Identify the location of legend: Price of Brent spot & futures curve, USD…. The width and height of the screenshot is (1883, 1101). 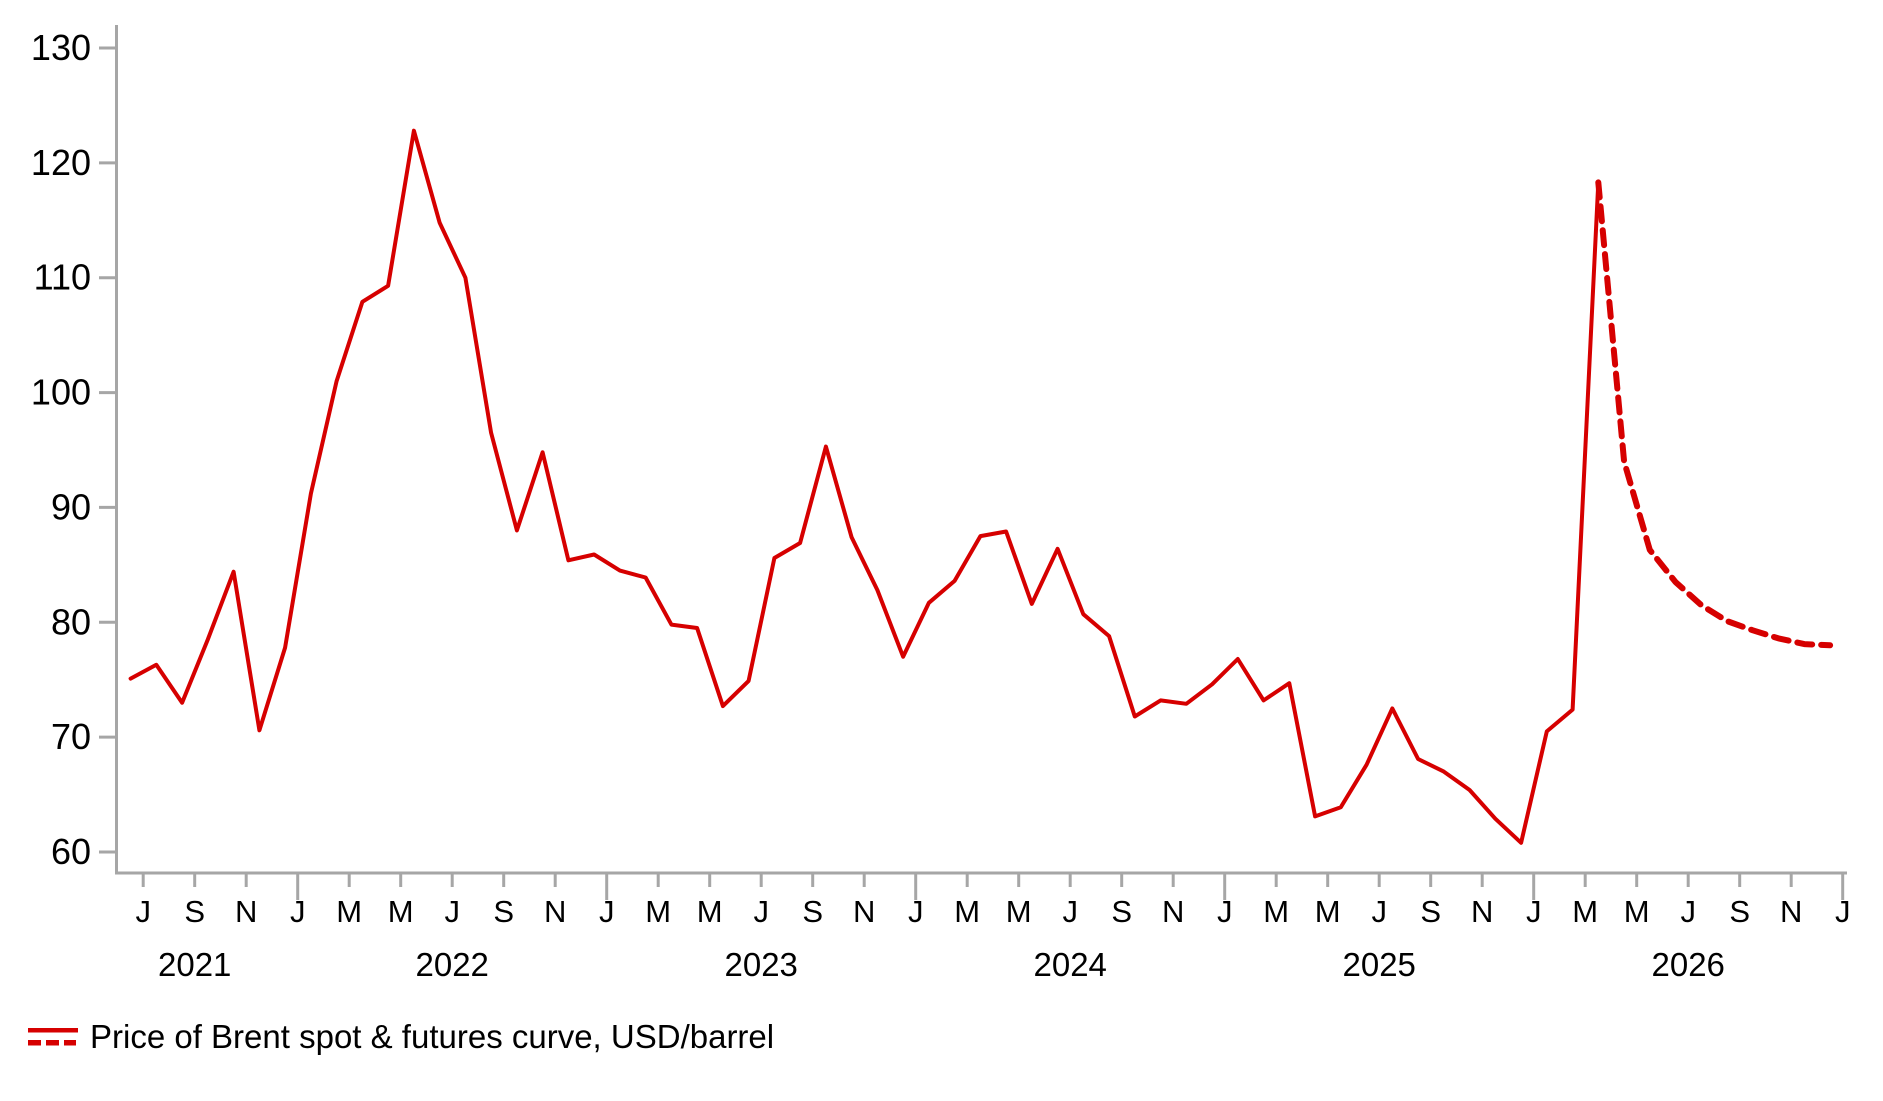
(401, 1037).